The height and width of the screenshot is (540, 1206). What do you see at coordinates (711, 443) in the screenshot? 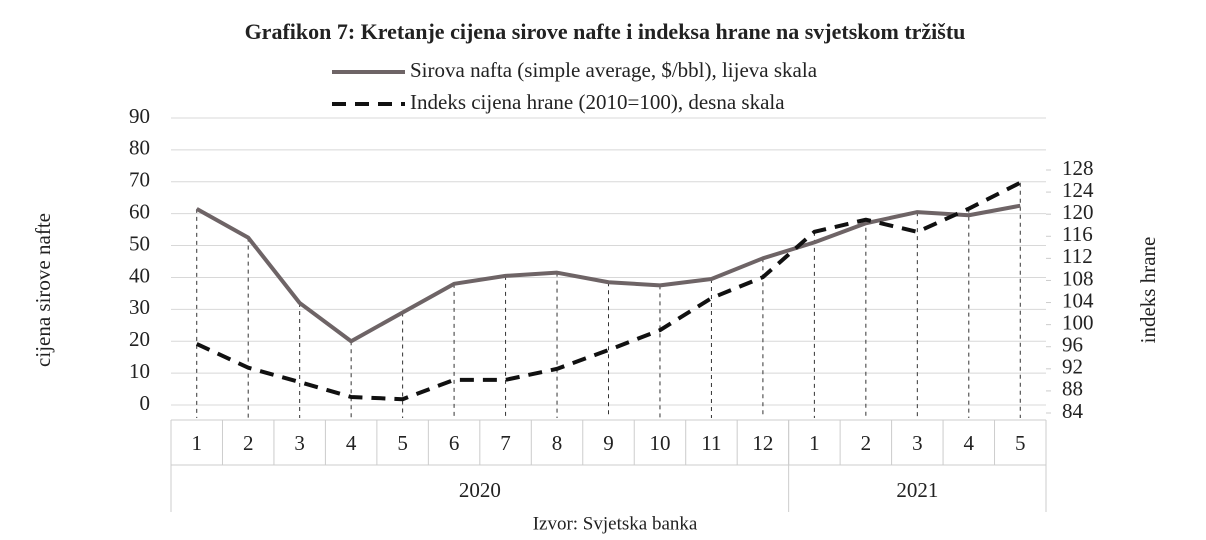
I see `x-tick-label: 11` at bounding box center [711, 443].